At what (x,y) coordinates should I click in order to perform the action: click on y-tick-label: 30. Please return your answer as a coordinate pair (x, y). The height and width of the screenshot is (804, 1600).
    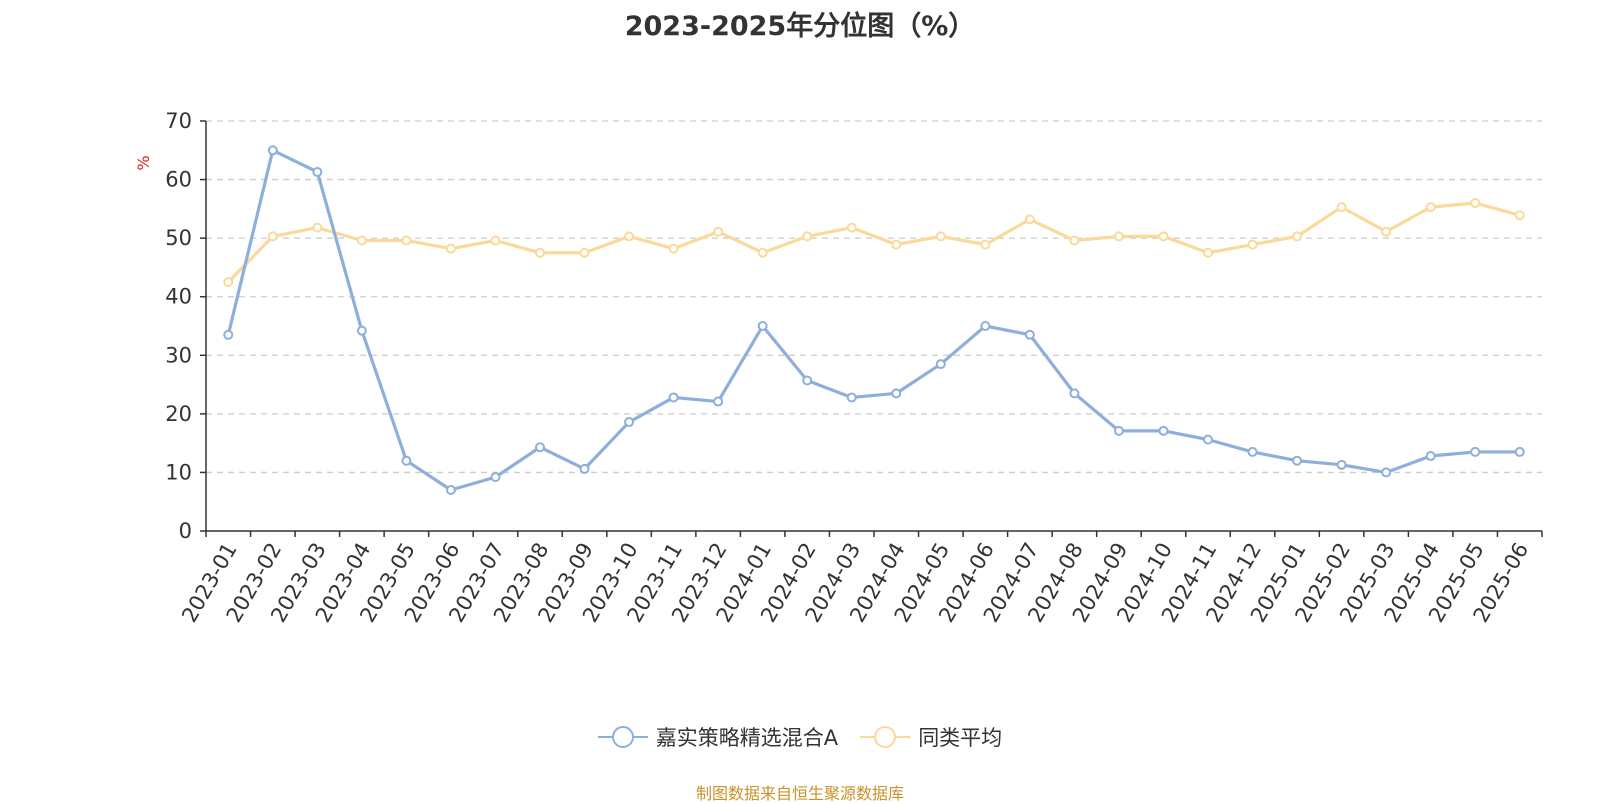
    Looking at the image, I should click on (178, 355).